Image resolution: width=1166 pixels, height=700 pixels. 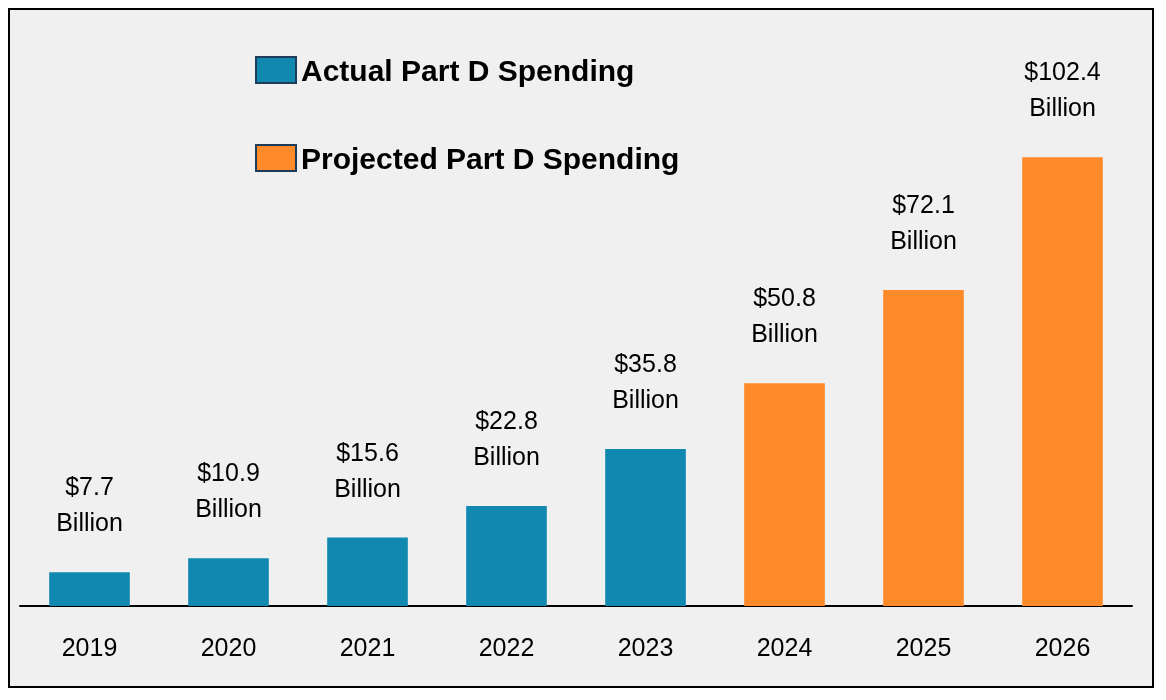 What do you see at coordinates (1062, 646) in the screenshot?
I see `x-tick-label: 2026` at bounding box center [1062, 646].